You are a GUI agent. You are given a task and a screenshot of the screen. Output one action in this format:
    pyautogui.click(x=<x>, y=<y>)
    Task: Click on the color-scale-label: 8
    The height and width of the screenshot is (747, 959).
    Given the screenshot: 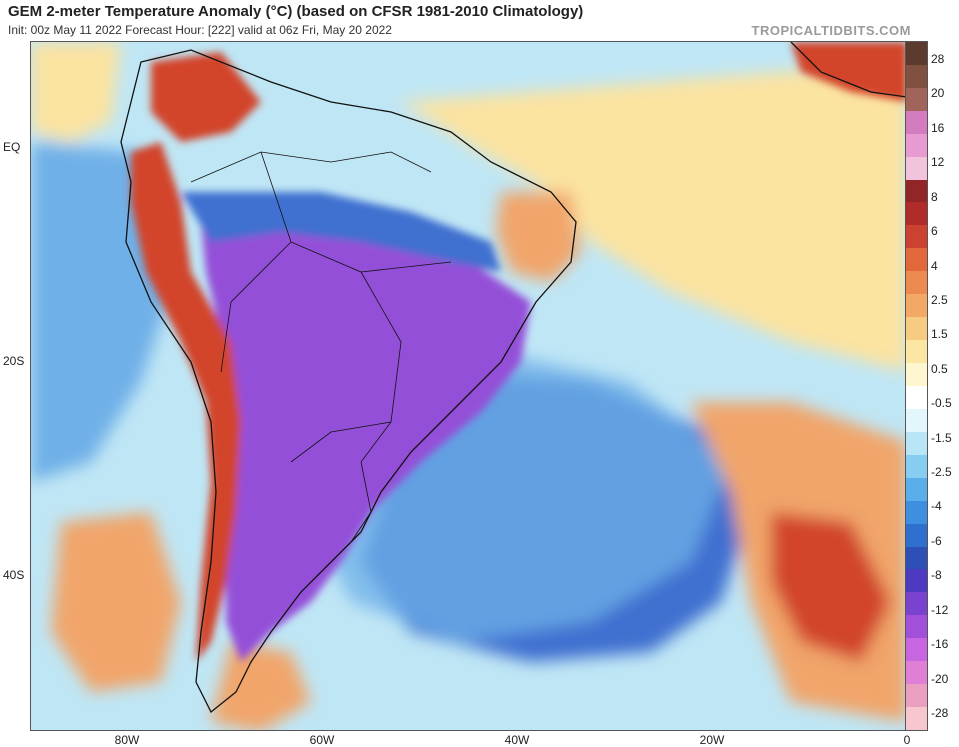 What is the action you would take?
    pyautogui.click(x=934, y=196)
    